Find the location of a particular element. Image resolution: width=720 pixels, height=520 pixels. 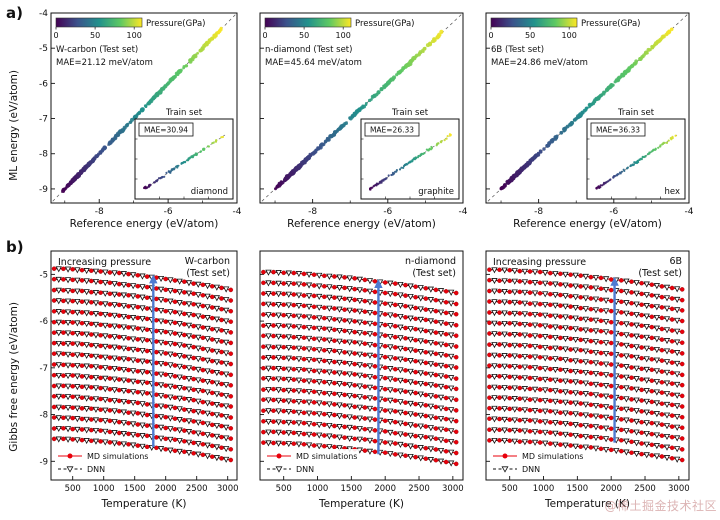

y-axis-label-row-a: ML energy (eV/atom) is located at coordinates (14, 125).